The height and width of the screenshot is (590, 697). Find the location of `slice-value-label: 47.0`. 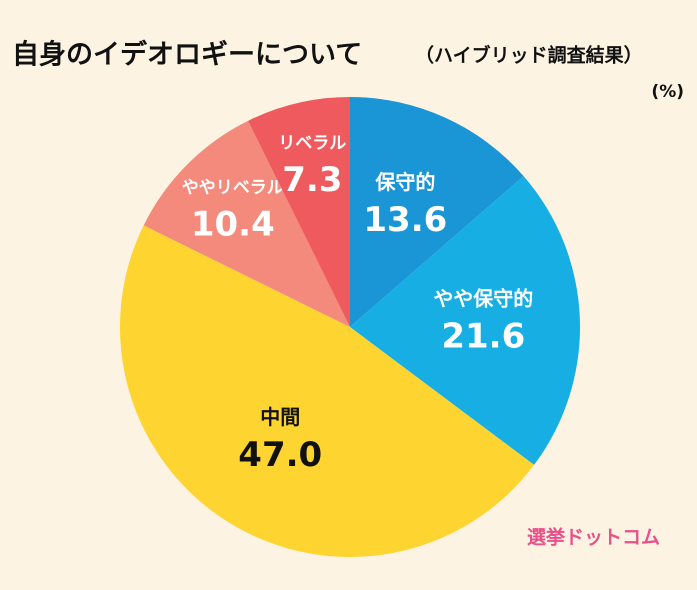

slice-value-label: 47.0 is located at coordinates (280, 455).